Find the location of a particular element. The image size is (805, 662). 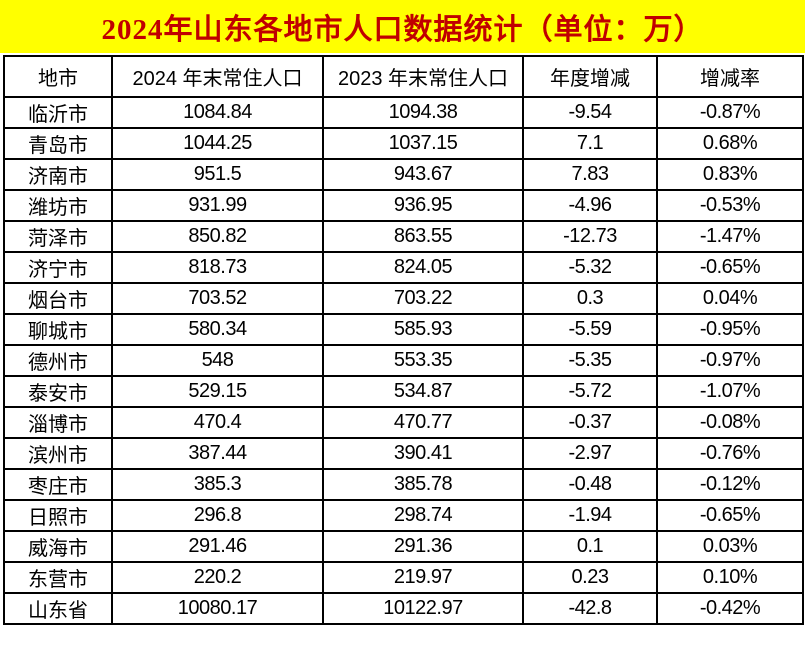

value-cell: 818.73 is located at coordinates (217, 267).